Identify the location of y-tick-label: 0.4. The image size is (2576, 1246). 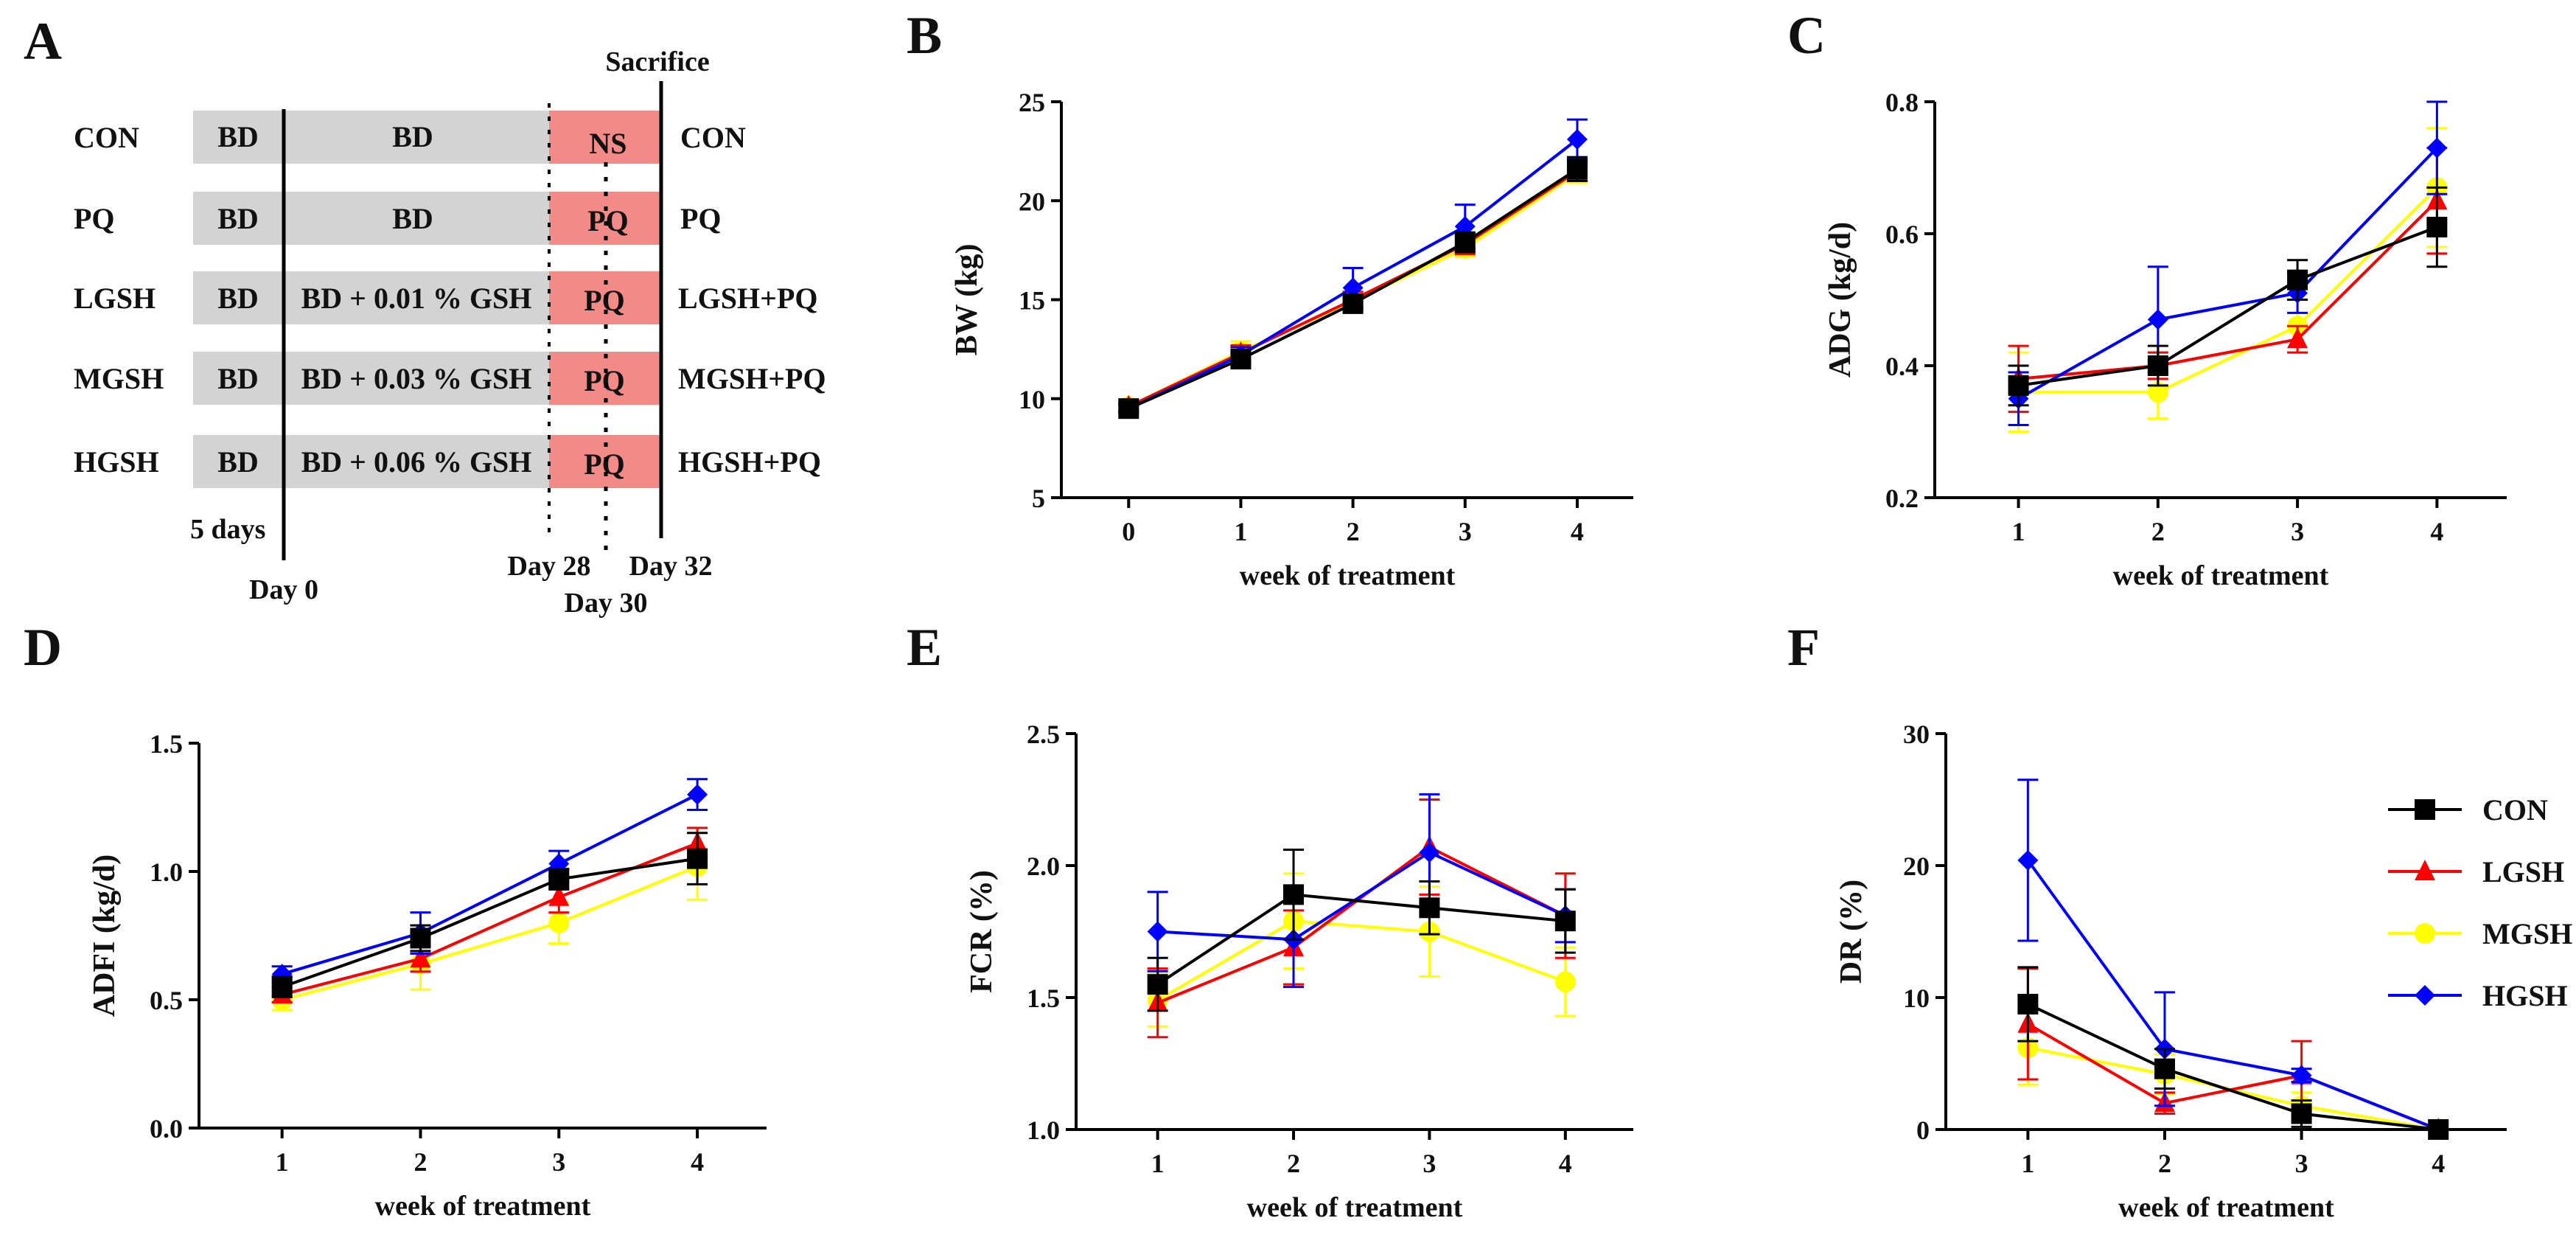
(1902, 366).